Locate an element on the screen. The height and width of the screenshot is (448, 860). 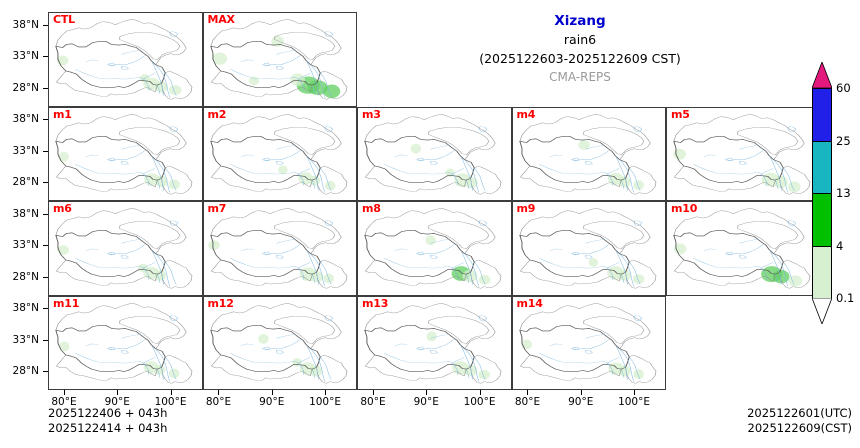
map-panel-ctl: CTL is located at coordinates (125, 59).